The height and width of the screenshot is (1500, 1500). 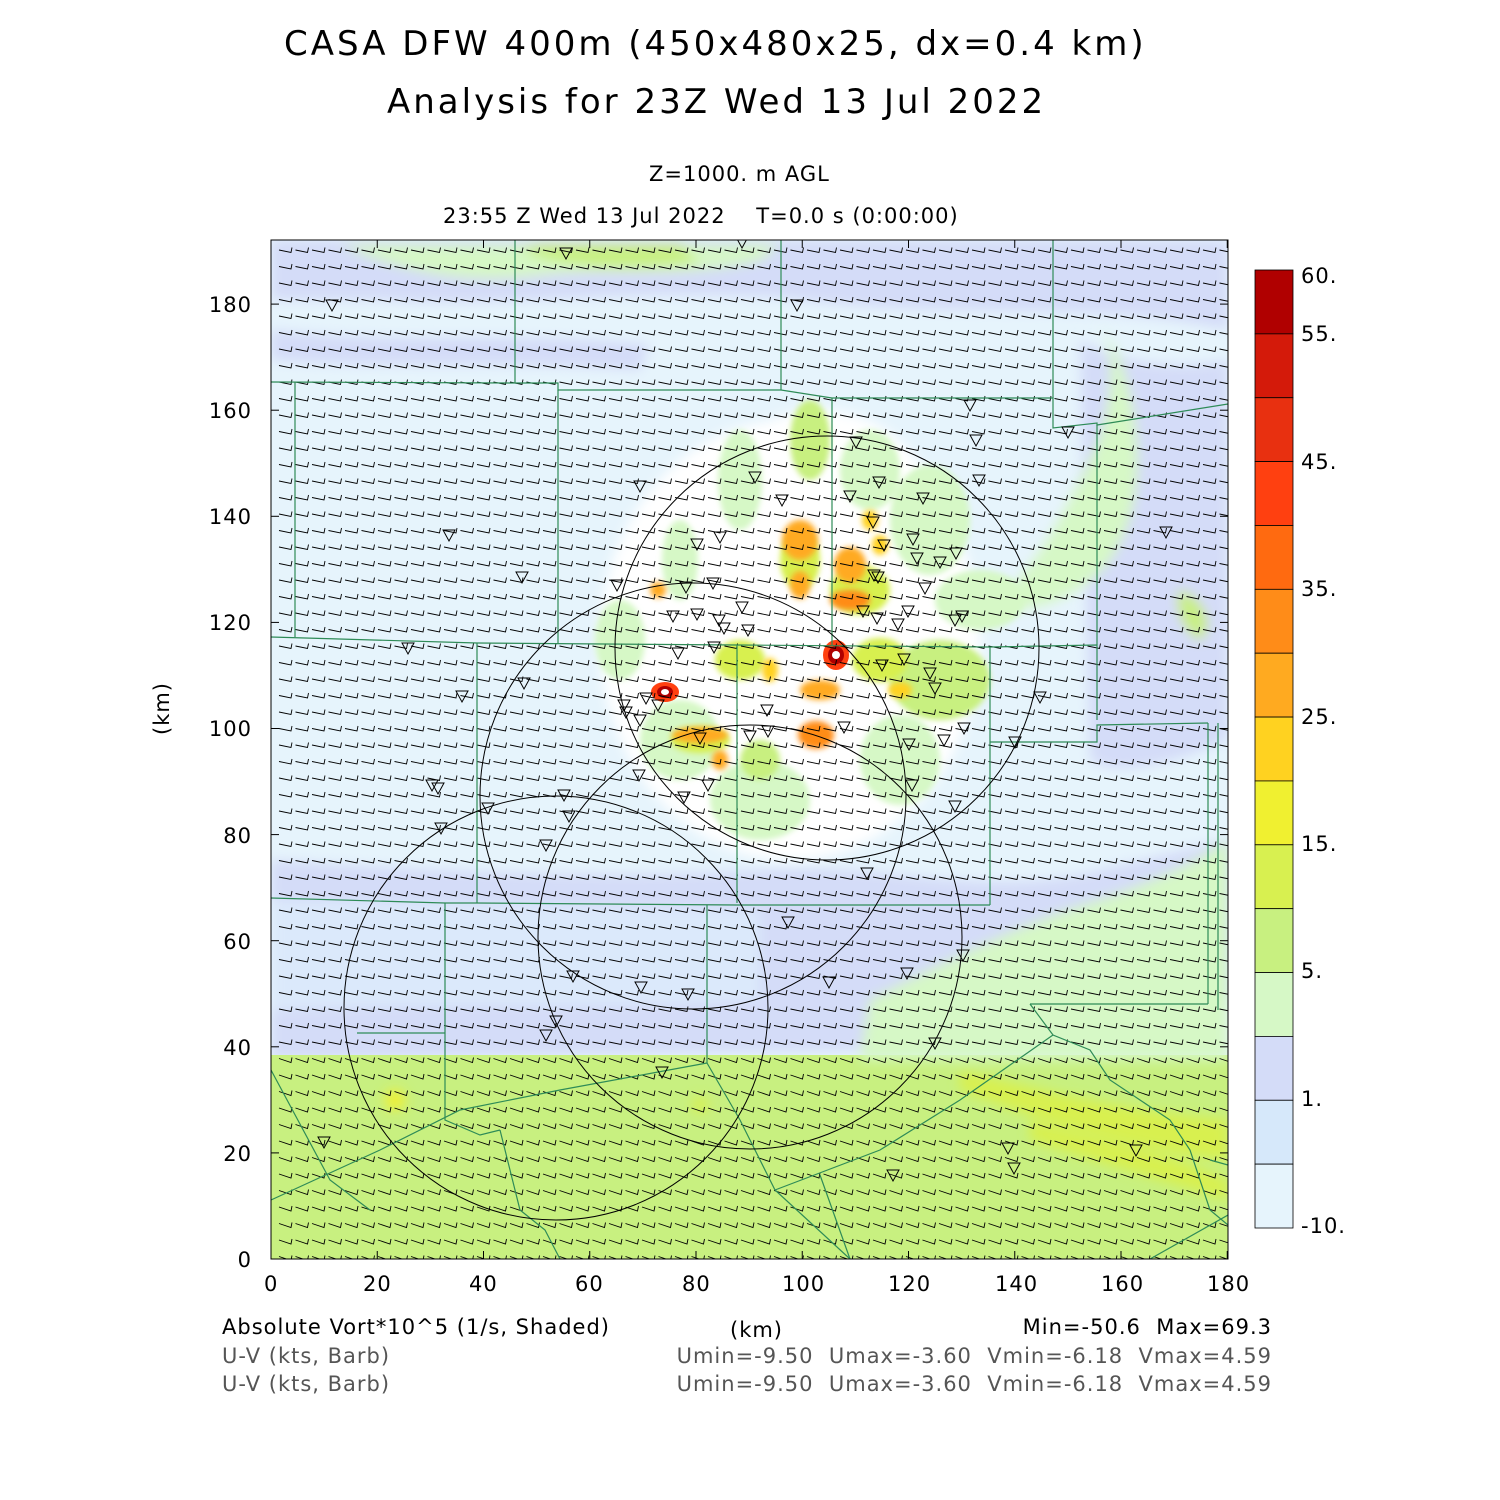 What do you see at coordinates (306, 1356) in the screenshot?
I see `barb-legend-1: U-V (kts, Barb)` at bounding box center [306, 1356].